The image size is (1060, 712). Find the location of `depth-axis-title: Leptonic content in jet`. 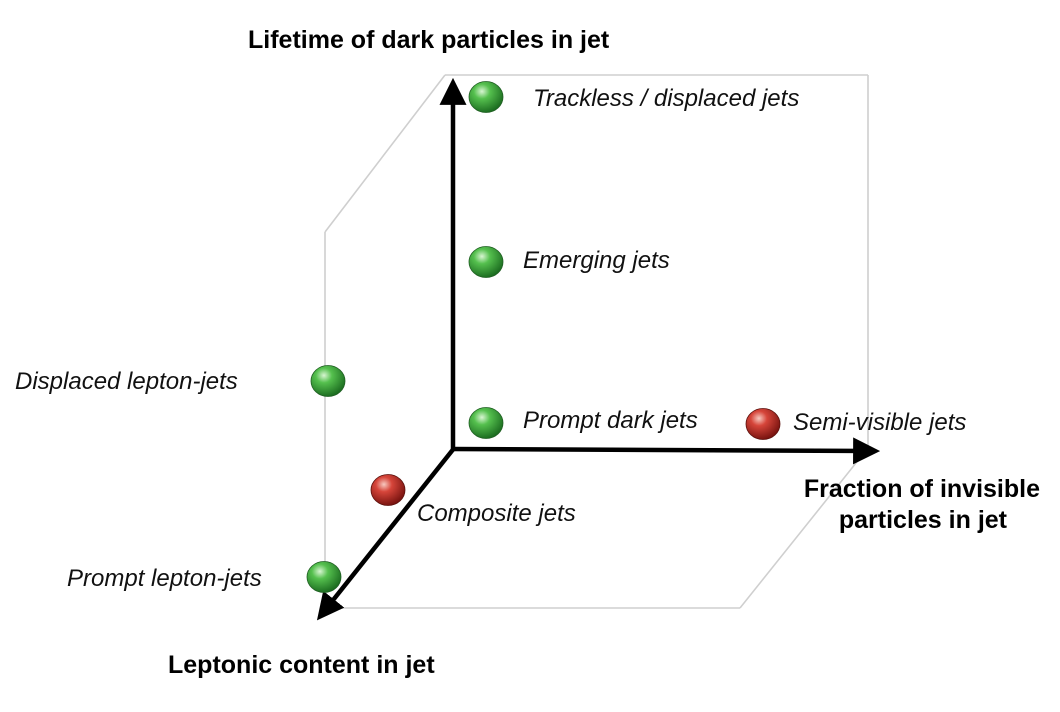

depth-axis-title: Leptonic content in jet is located at coordinates (301, 665).